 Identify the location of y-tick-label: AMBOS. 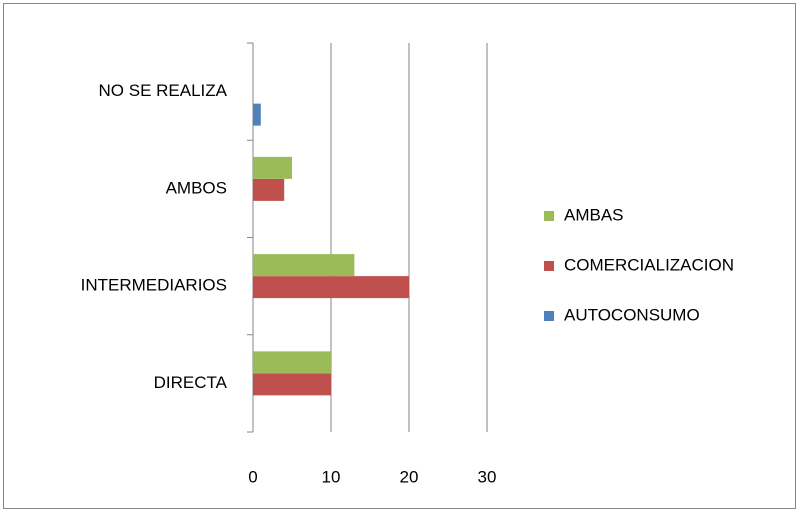
(196, 187).